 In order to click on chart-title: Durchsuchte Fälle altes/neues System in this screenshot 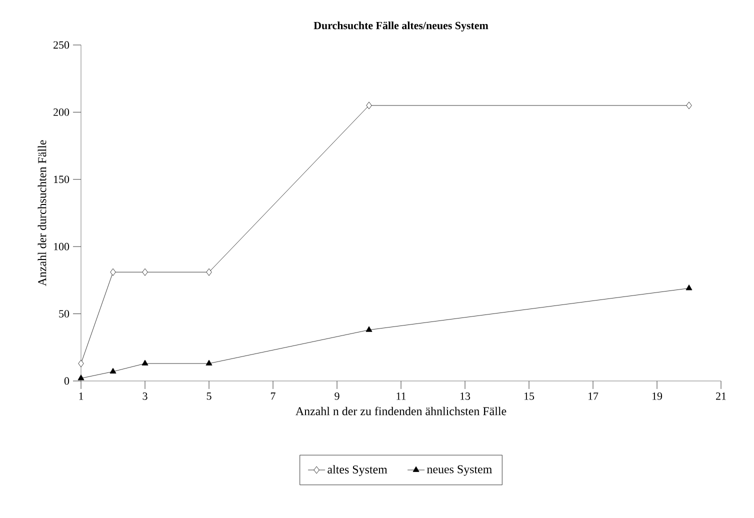, I will do `click(401, 27)`.